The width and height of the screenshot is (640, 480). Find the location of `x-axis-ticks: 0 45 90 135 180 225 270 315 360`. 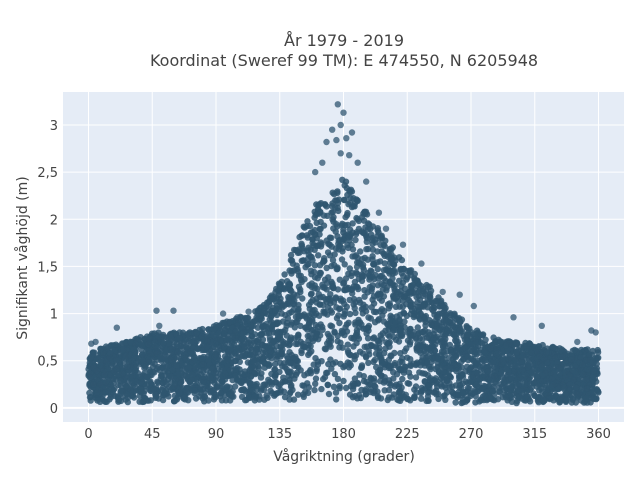

x-axis-ticks: 0 45 90 135 180 225 270 315 360 is located at coordinates (347, 434).